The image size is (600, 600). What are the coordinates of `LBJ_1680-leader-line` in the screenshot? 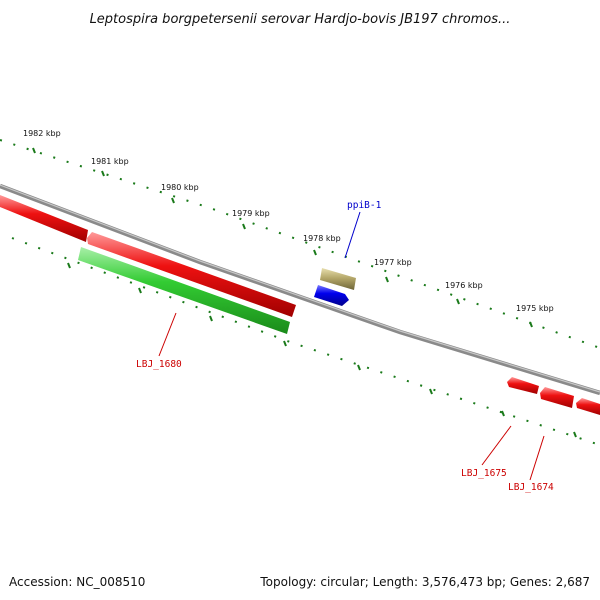 It's located at (167, 334).